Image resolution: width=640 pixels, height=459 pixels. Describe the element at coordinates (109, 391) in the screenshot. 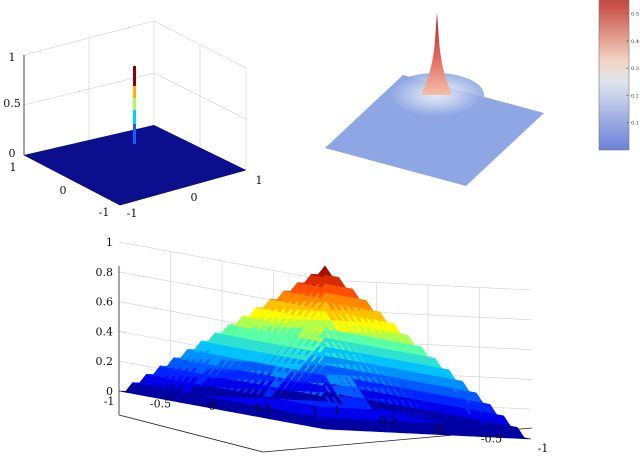

I see `b-z-tick: 0` at that location.